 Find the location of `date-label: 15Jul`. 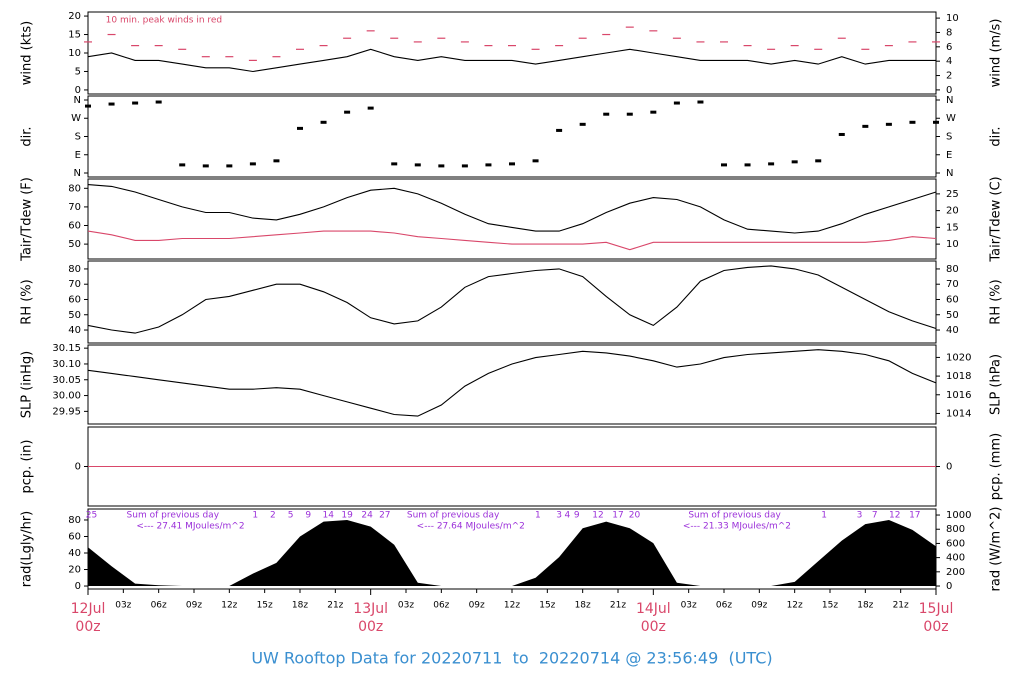

date-label: 15Jul is located at coordinates (936, 609).